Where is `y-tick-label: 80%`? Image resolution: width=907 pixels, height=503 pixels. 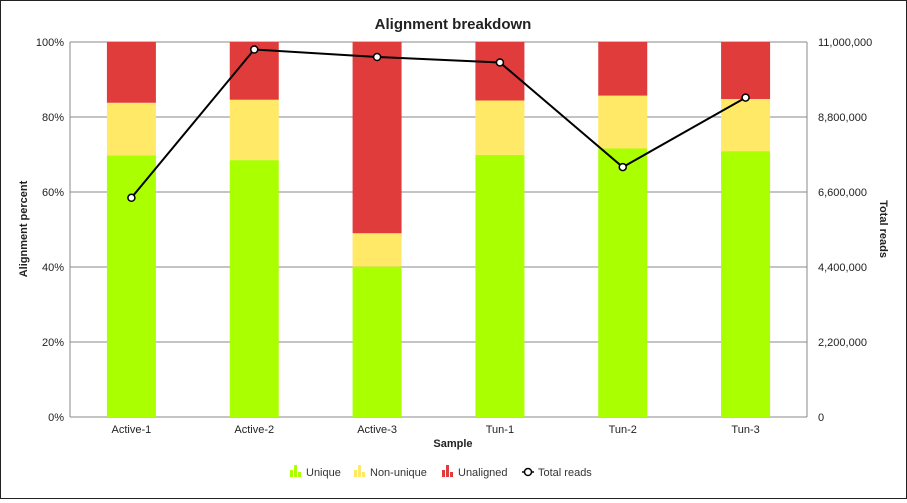 y-tick-label: 80% is located at coordinates (53, 118).